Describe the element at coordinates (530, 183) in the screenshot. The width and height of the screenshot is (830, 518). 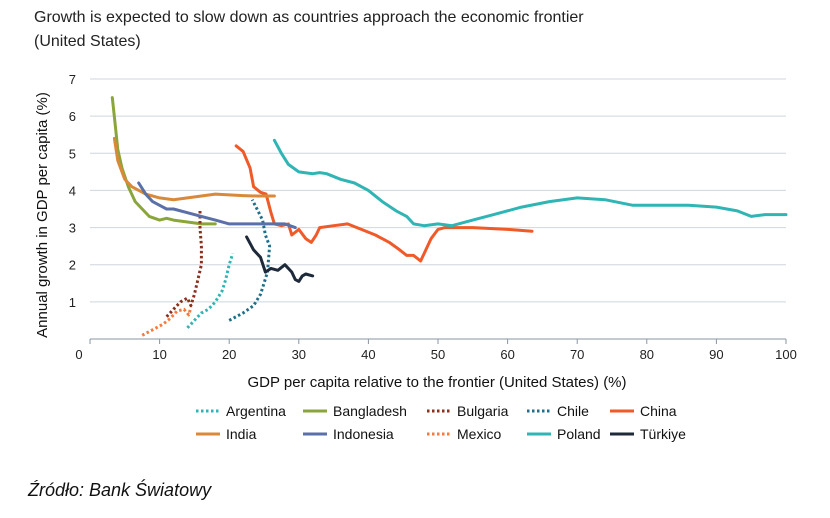
I see `series-line-poland` at that location.